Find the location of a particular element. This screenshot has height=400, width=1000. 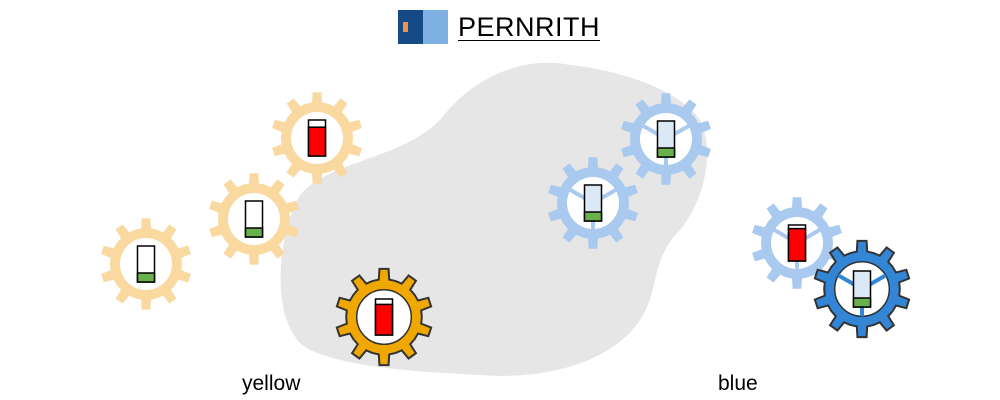

pernrith-logo is located at coordinates (423, 27).